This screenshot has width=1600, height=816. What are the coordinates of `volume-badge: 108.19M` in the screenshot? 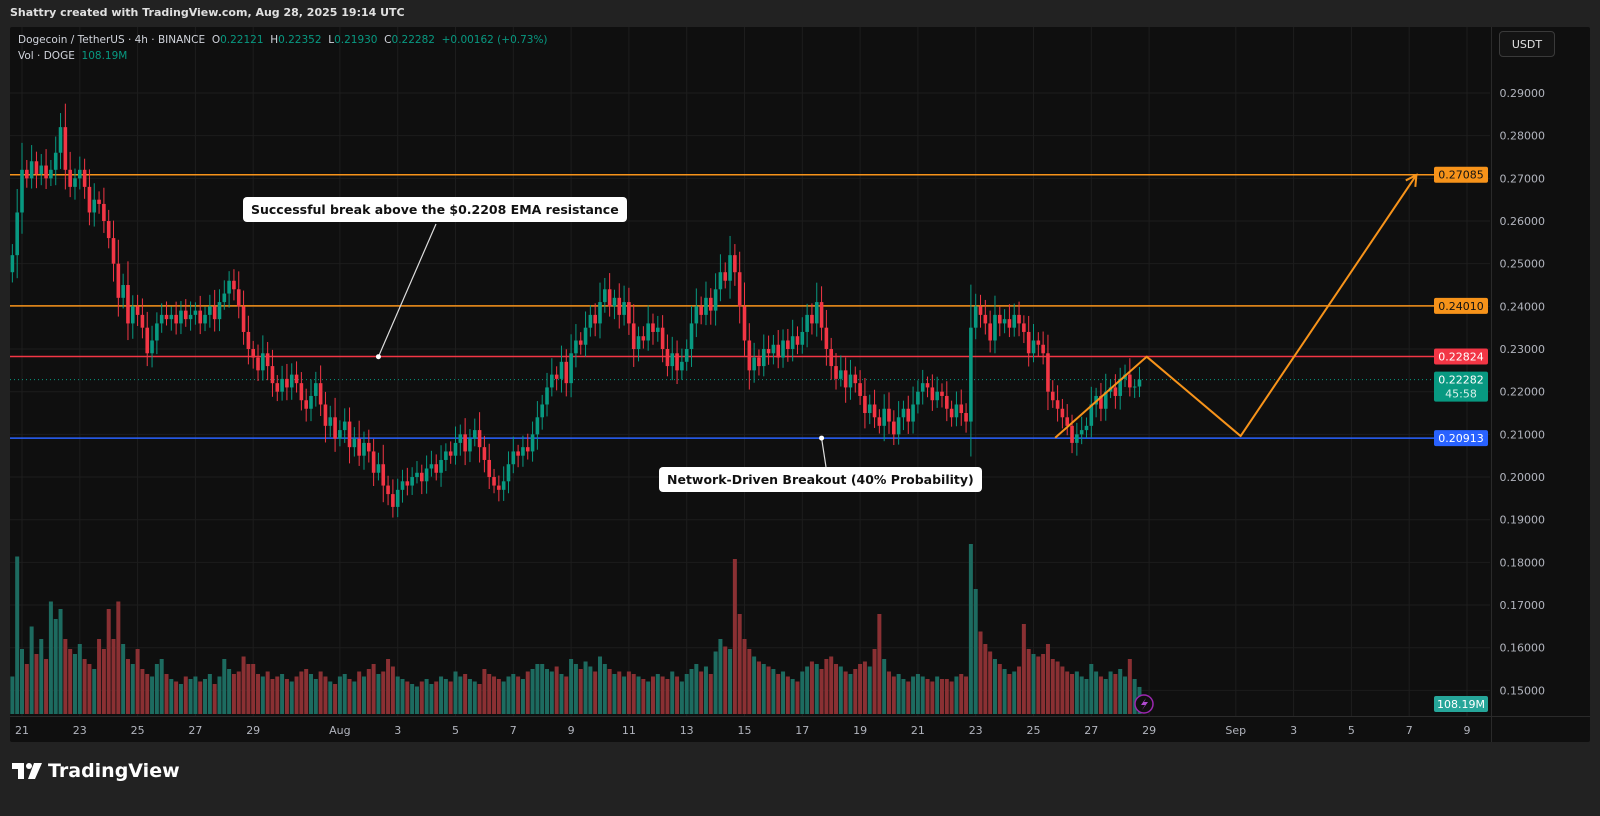 It's located at (1461, 704).